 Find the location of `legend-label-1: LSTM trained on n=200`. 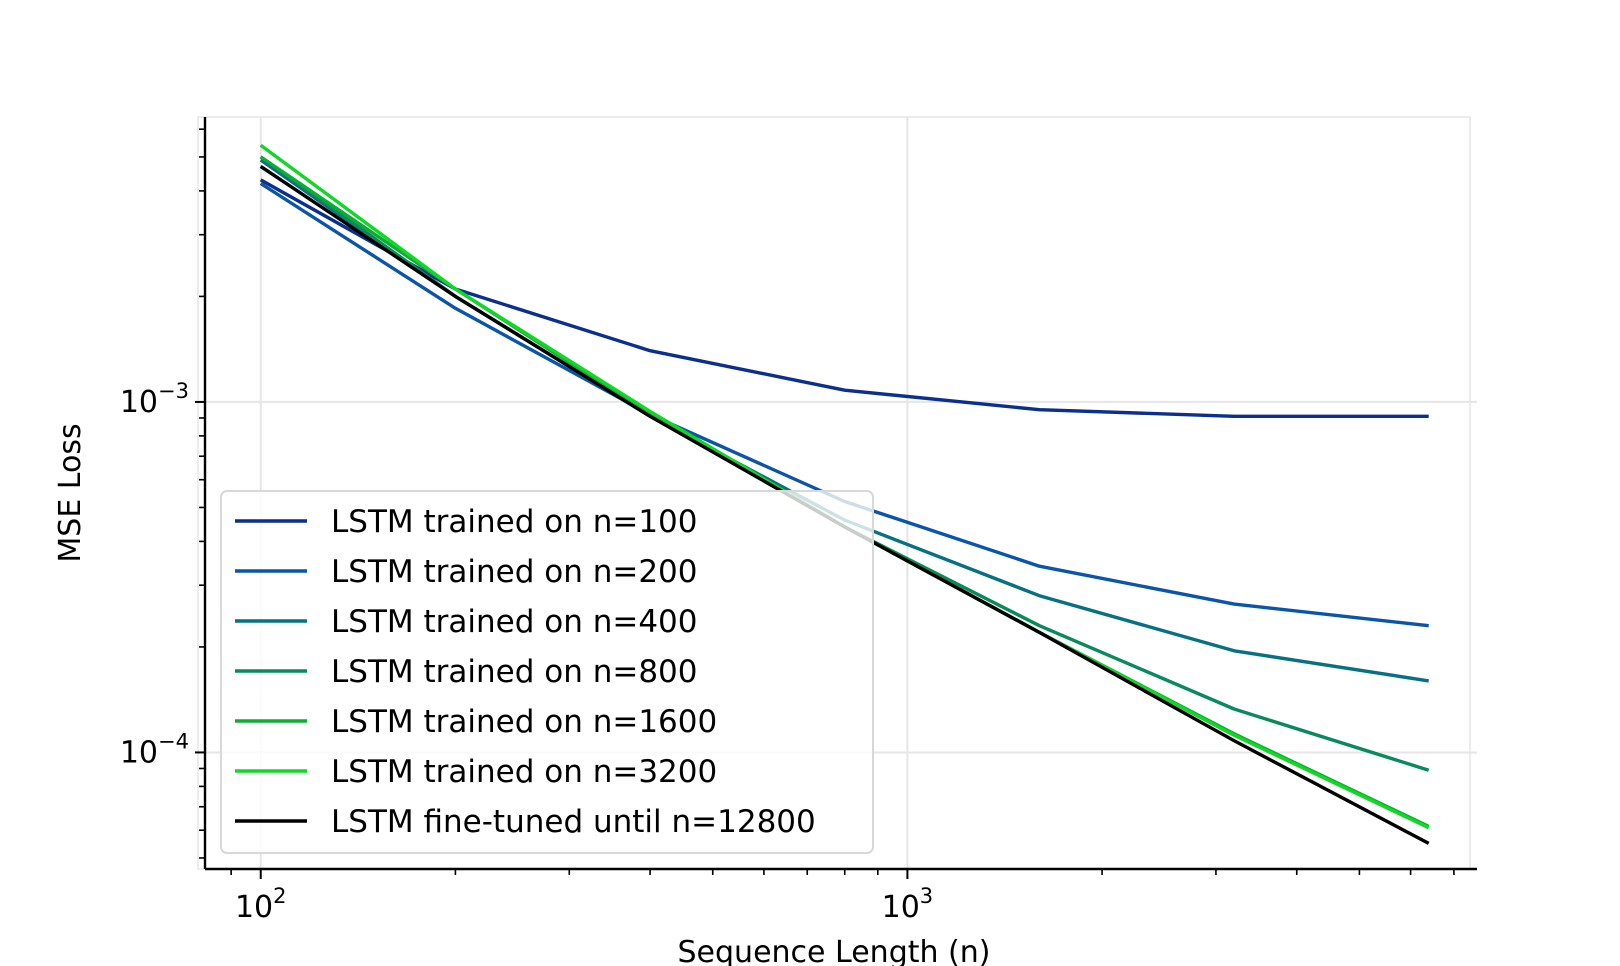

legend-label-1: LSTM trained on n=200 is located at coordinates (514, 572).